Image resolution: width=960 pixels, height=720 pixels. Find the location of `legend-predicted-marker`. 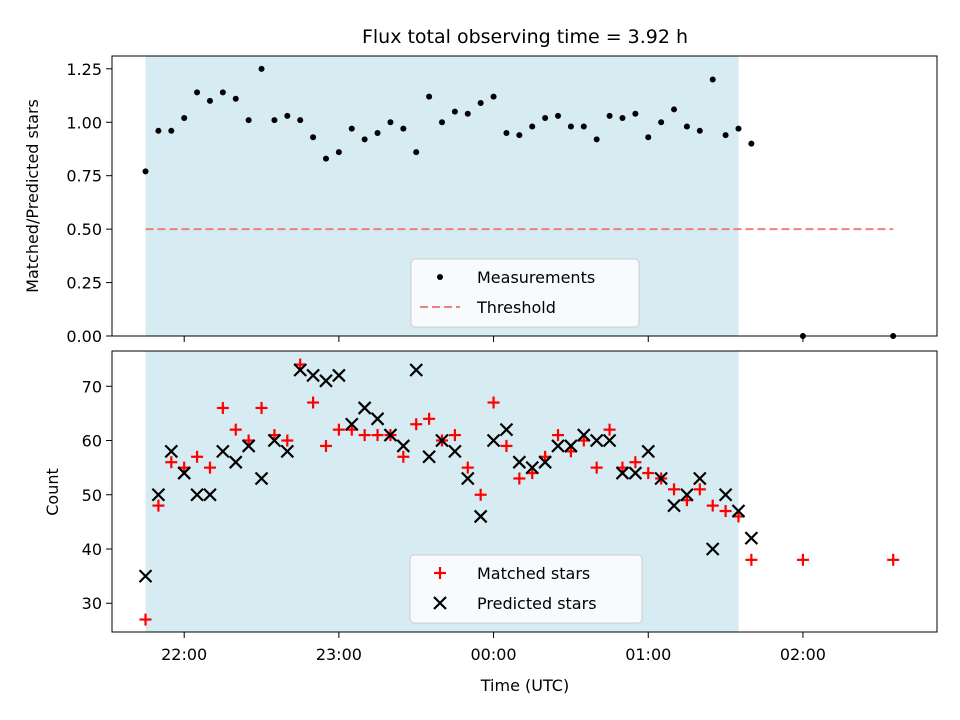

legend-predicted-marker is located at coordinates (440, 603).